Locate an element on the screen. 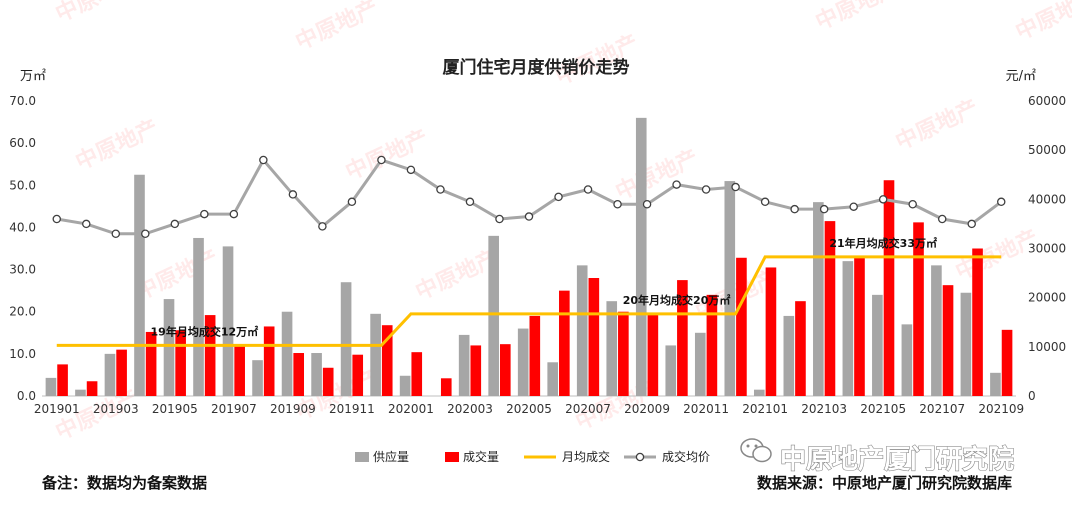 The height and width of the screenshot is (506, 1072). brand-block: 中原地产厦门研究院 is located at coordinates (877, 457).